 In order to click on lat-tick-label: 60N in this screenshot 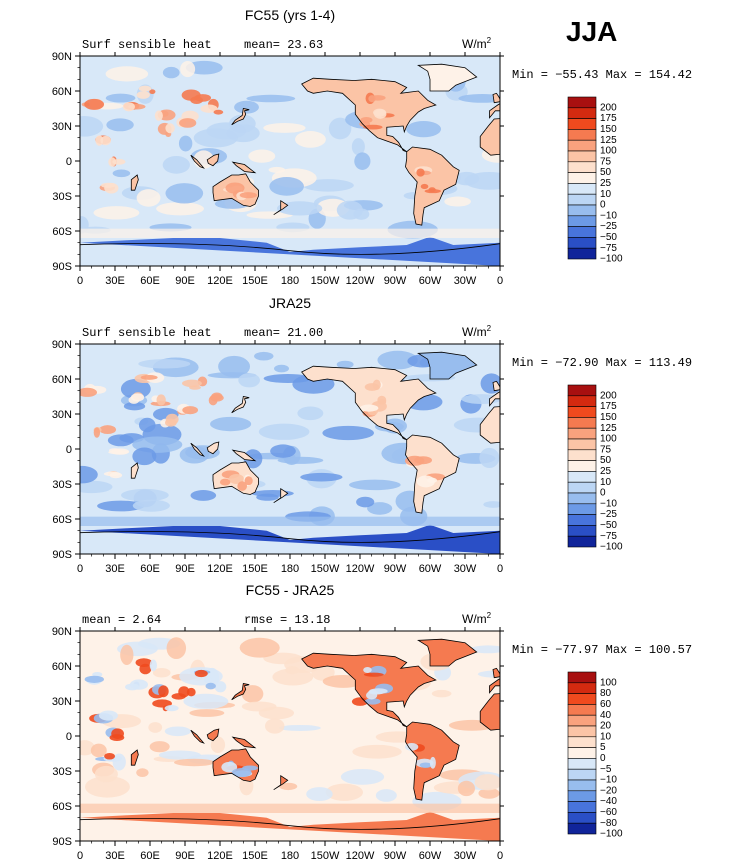, I will do `click(62, 380)`.